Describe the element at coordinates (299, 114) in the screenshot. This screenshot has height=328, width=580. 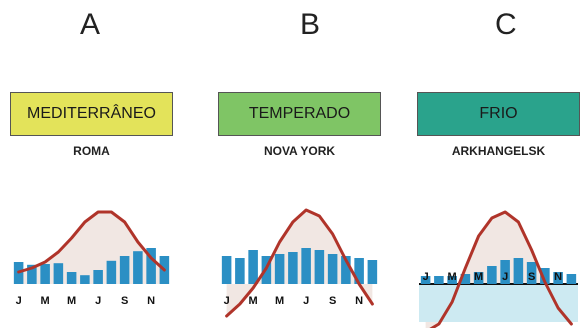
I see `climate-type-box: TEMPERADO` at that location.